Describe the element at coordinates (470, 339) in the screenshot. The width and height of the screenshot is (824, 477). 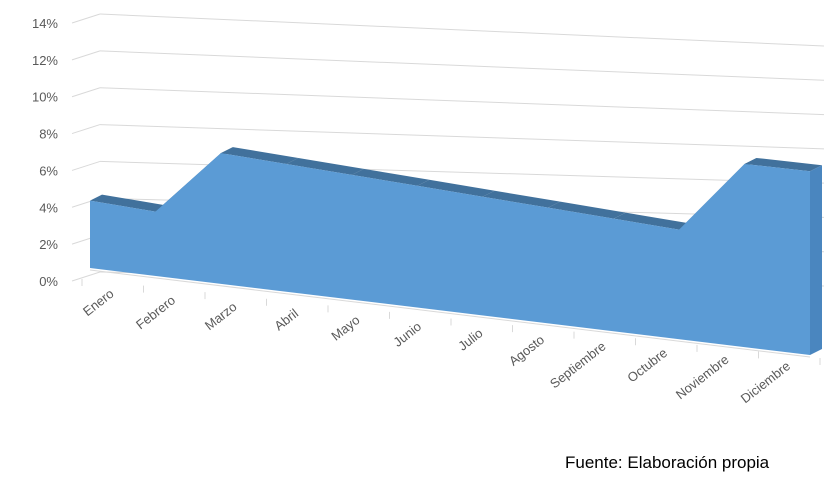
I see `x-tick-label-julio: Julio` at that location.